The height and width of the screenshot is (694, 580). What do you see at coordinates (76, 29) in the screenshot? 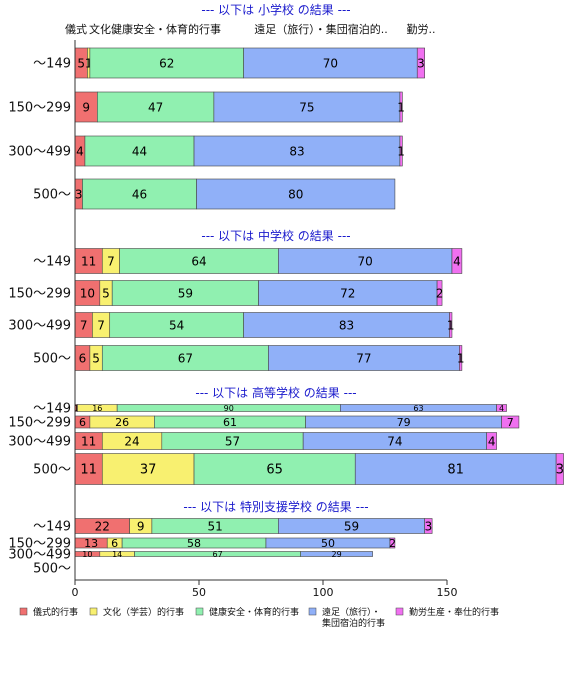
I see `top-series-label: 儀式` at bounding box center [76, 29].